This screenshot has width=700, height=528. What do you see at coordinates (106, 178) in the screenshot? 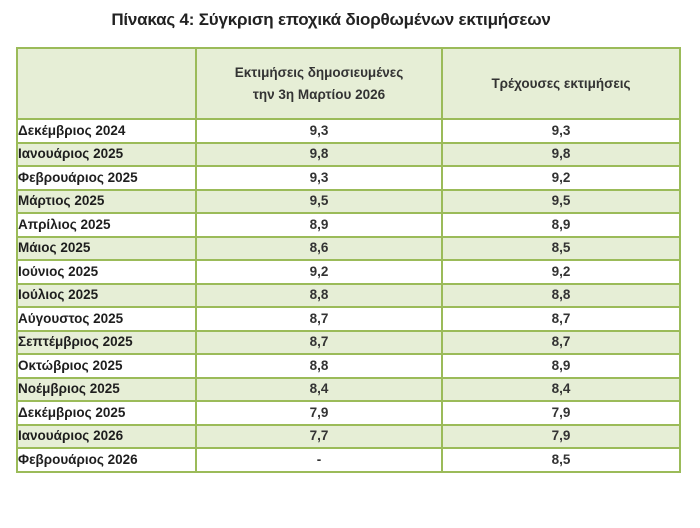
I see `row-month-cell: Φεβρουάριος 2025` at bounding box center [106, 178].